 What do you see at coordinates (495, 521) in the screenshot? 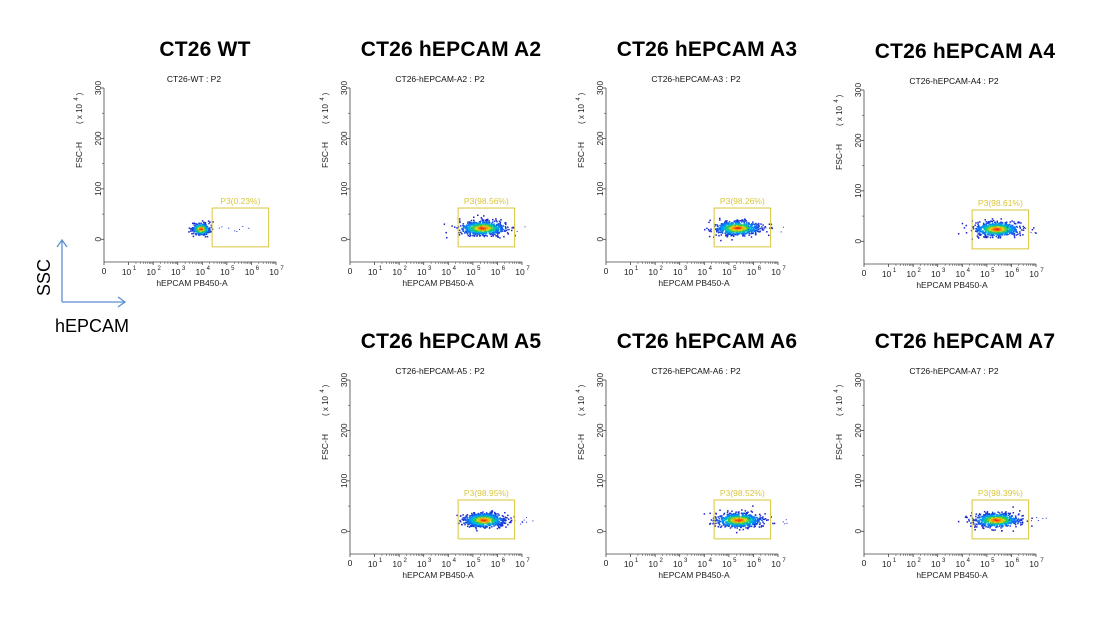
I see `scatter-points` at bounding box center [495, 521].